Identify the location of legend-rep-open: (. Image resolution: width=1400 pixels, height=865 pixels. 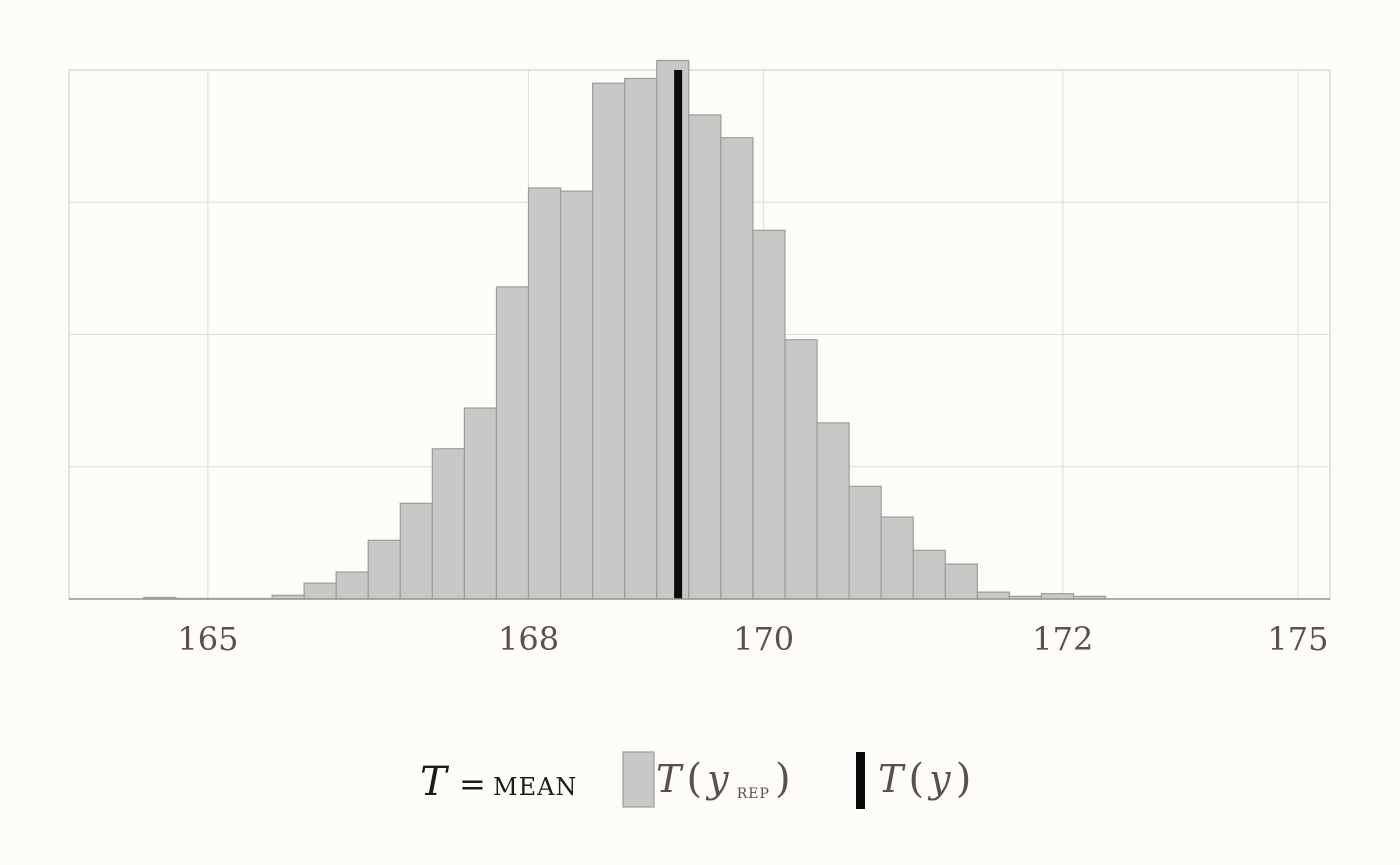
(694, 779).